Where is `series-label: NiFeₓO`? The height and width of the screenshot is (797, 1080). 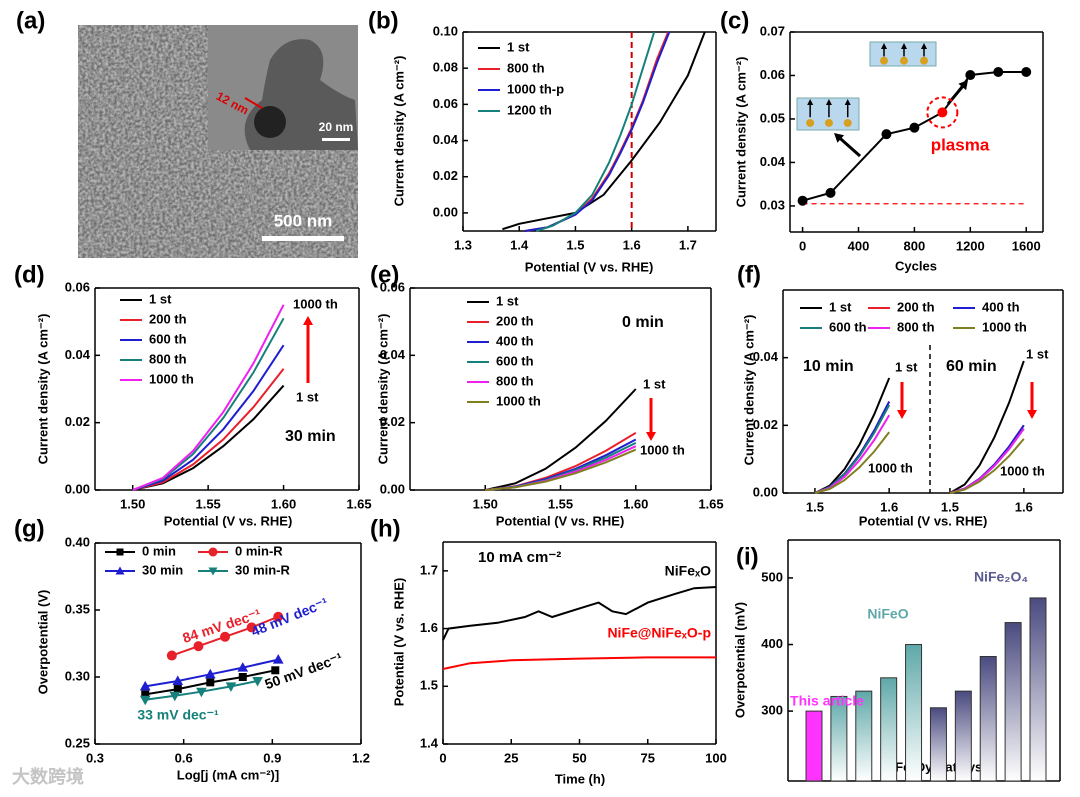
series-label: NiFeₓO is located at coordinates (688, 571).